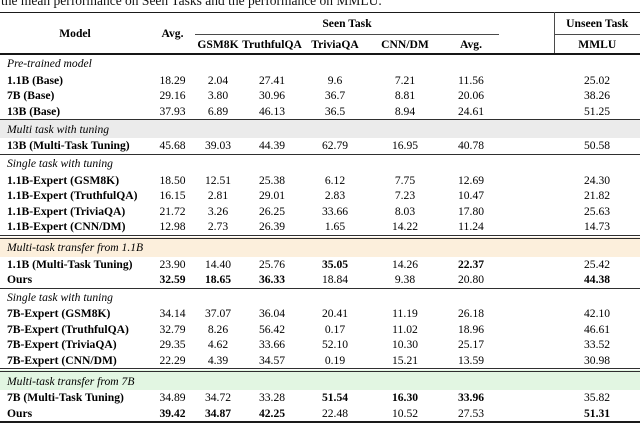 Image resolution: width=640 pixels, height=423 pixels. I want to click on section-label: Single task with tuning, so click(60, 163).